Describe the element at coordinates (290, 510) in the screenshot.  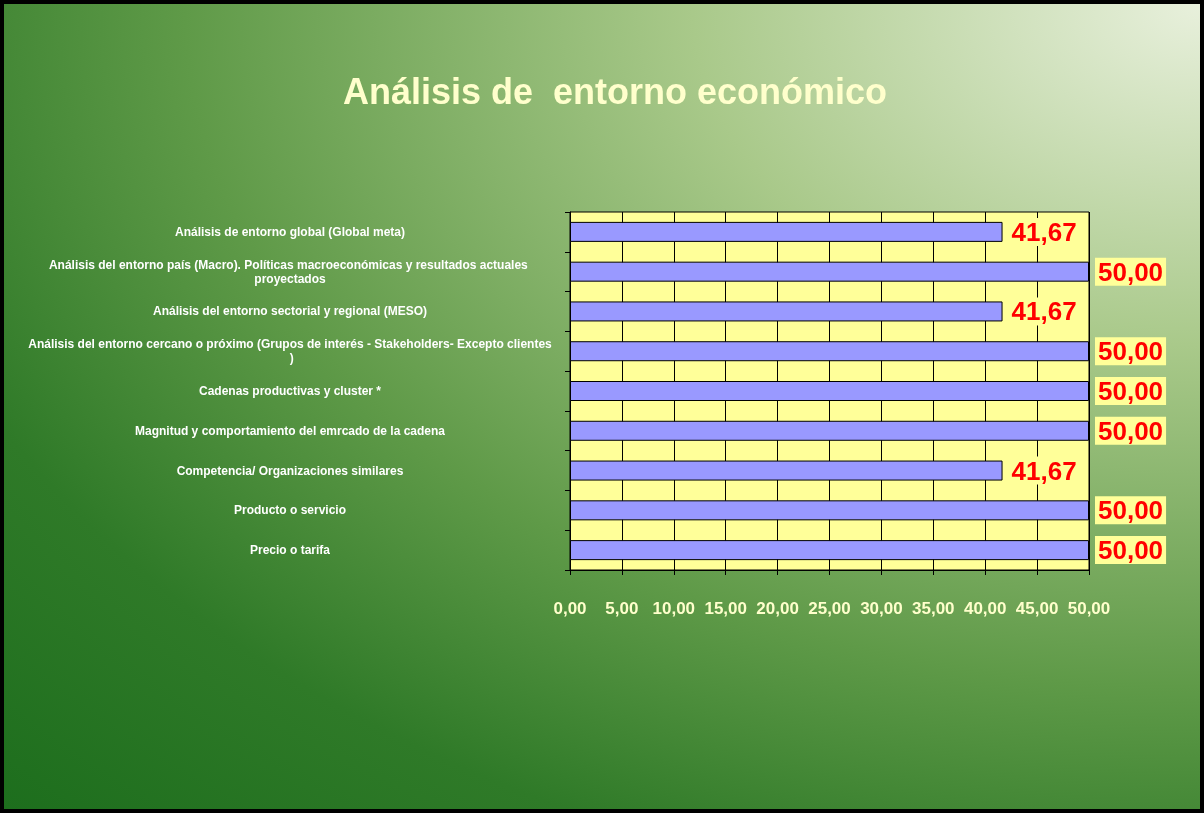
I see `y-tick-label: Producto o servicio` at that location.